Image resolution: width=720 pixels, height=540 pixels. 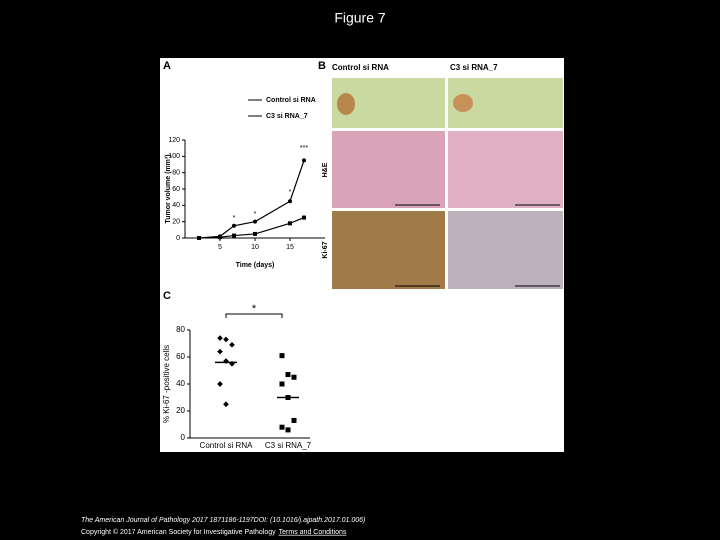 What do you see at coordinates (174, 140) in the screenshot?
I see `y-tick-label: 120` at bounding box center [174, 140].